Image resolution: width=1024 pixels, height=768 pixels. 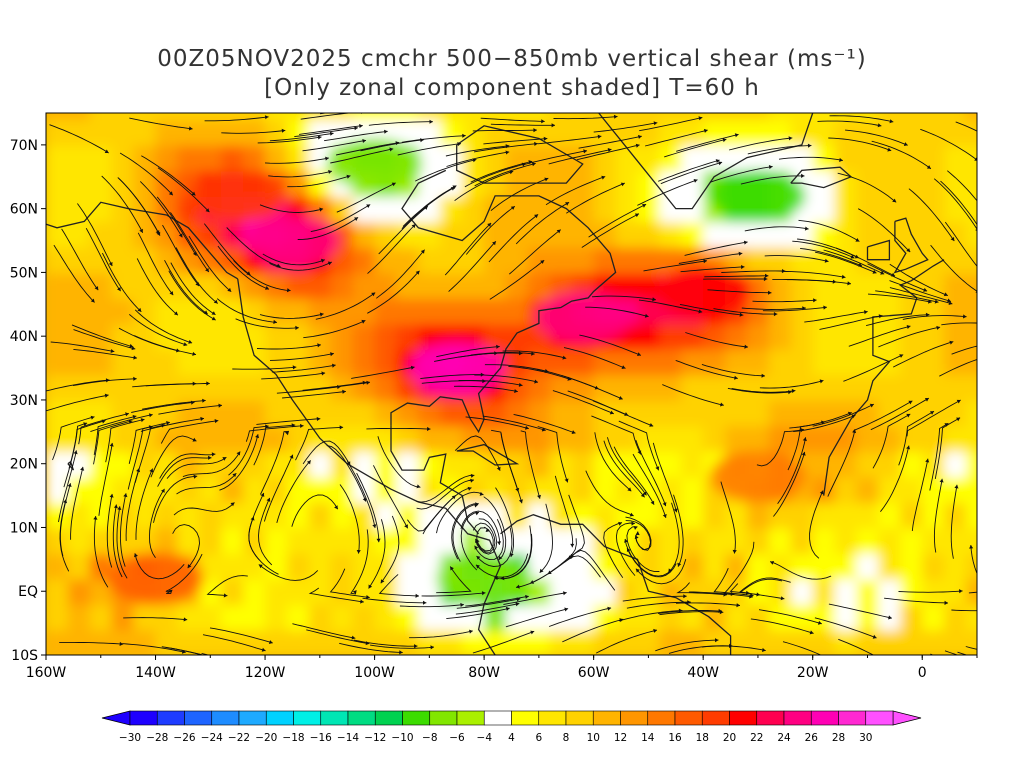 What do you see at coordinates (729, 738) in the screenshot?
I see `colorbar-label: 20` at bounding box center [729, 738].